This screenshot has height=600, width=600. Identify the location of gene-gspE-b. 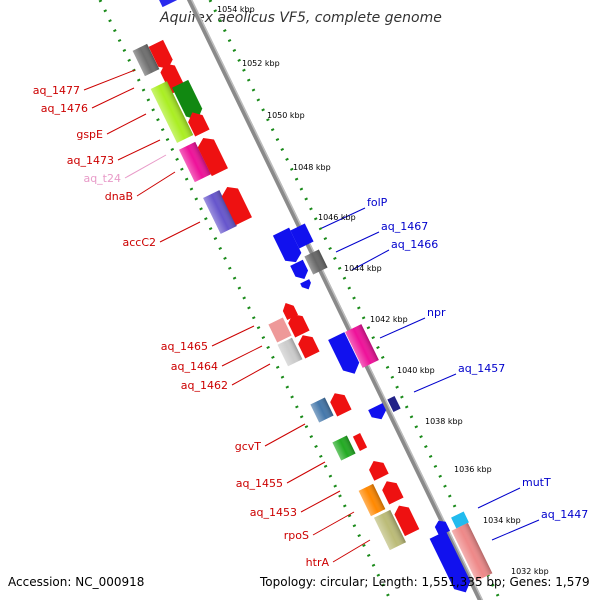
(189, 101).